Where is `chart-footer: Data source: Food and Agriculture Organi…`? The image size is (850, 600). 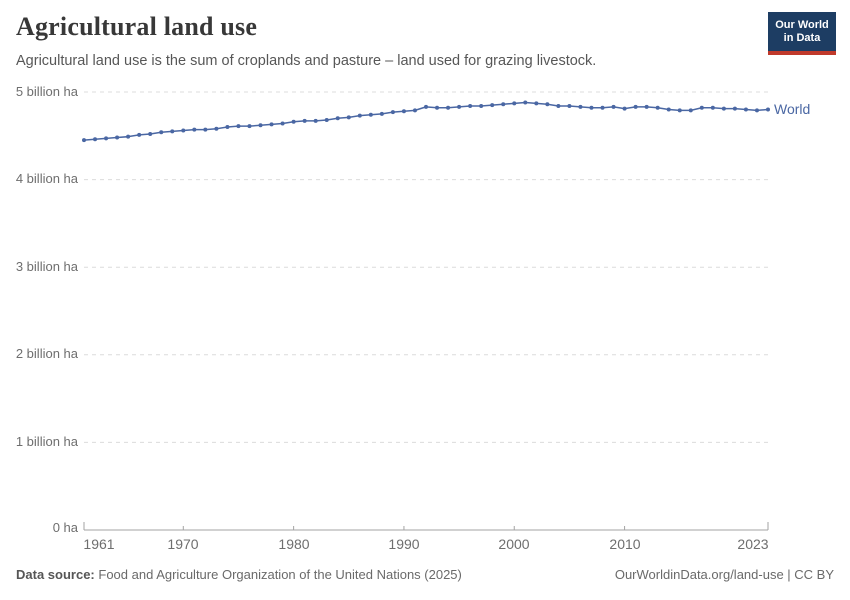 chart-footer: Data source: Food and Agriculture Organi… is located at coordinates (425, 574).